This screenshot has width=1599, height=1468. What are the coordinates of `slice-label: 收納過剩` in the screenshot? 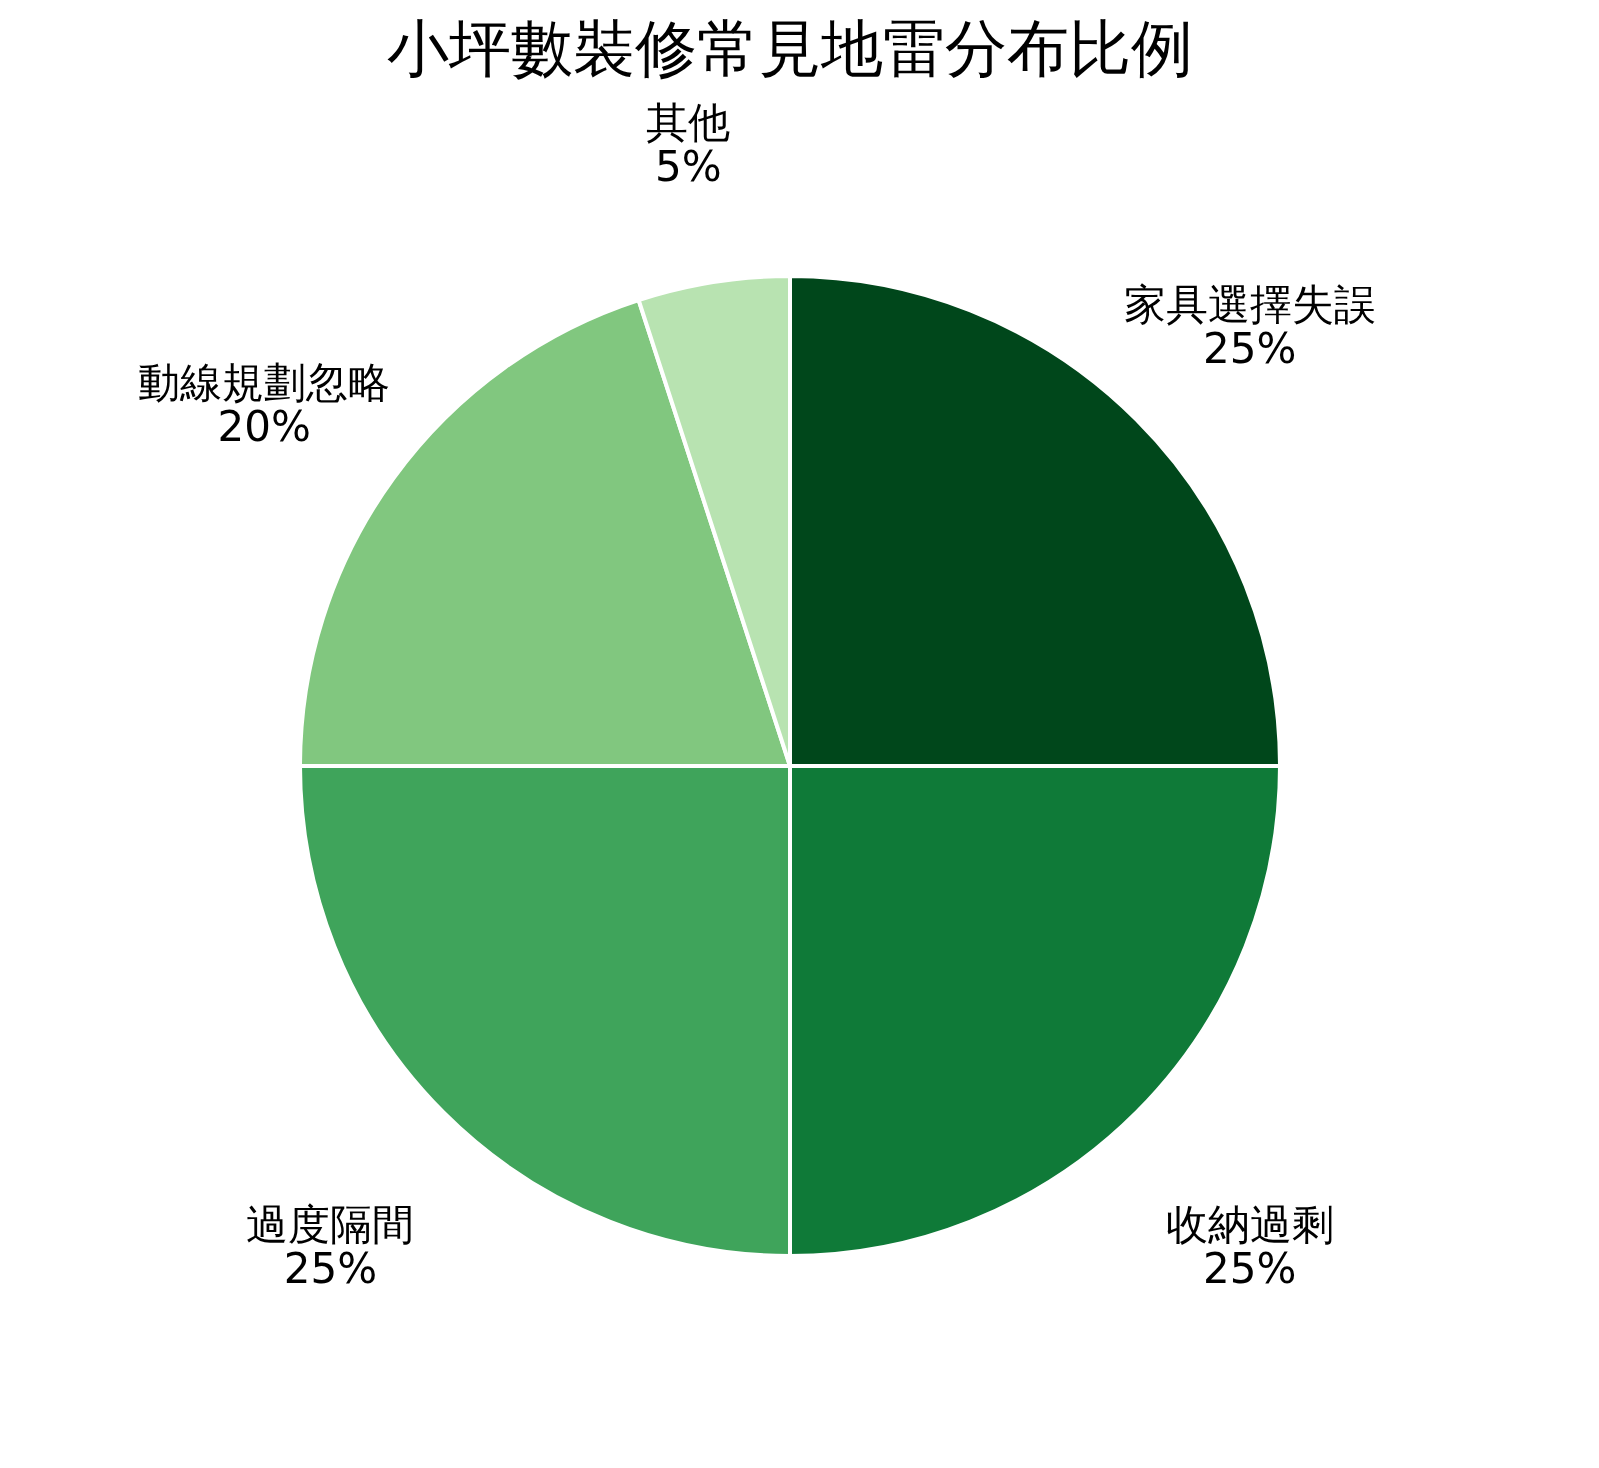 It's located at (1249, 1224).